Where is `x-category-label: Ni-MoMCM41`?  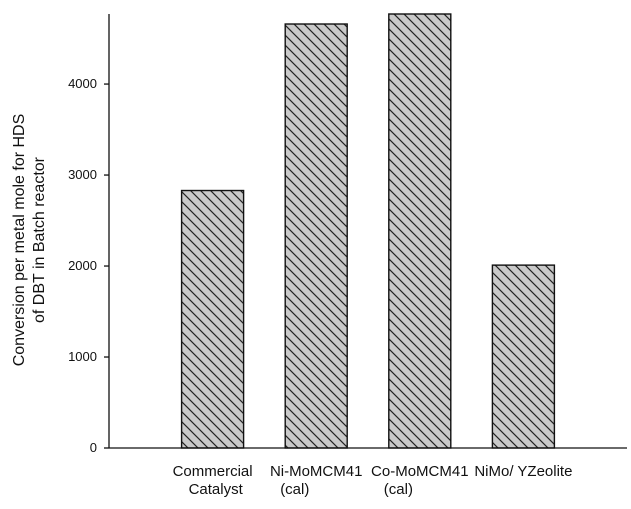 x-category-label: Ni-MoMCM41 is located at coordinates (316, 471).